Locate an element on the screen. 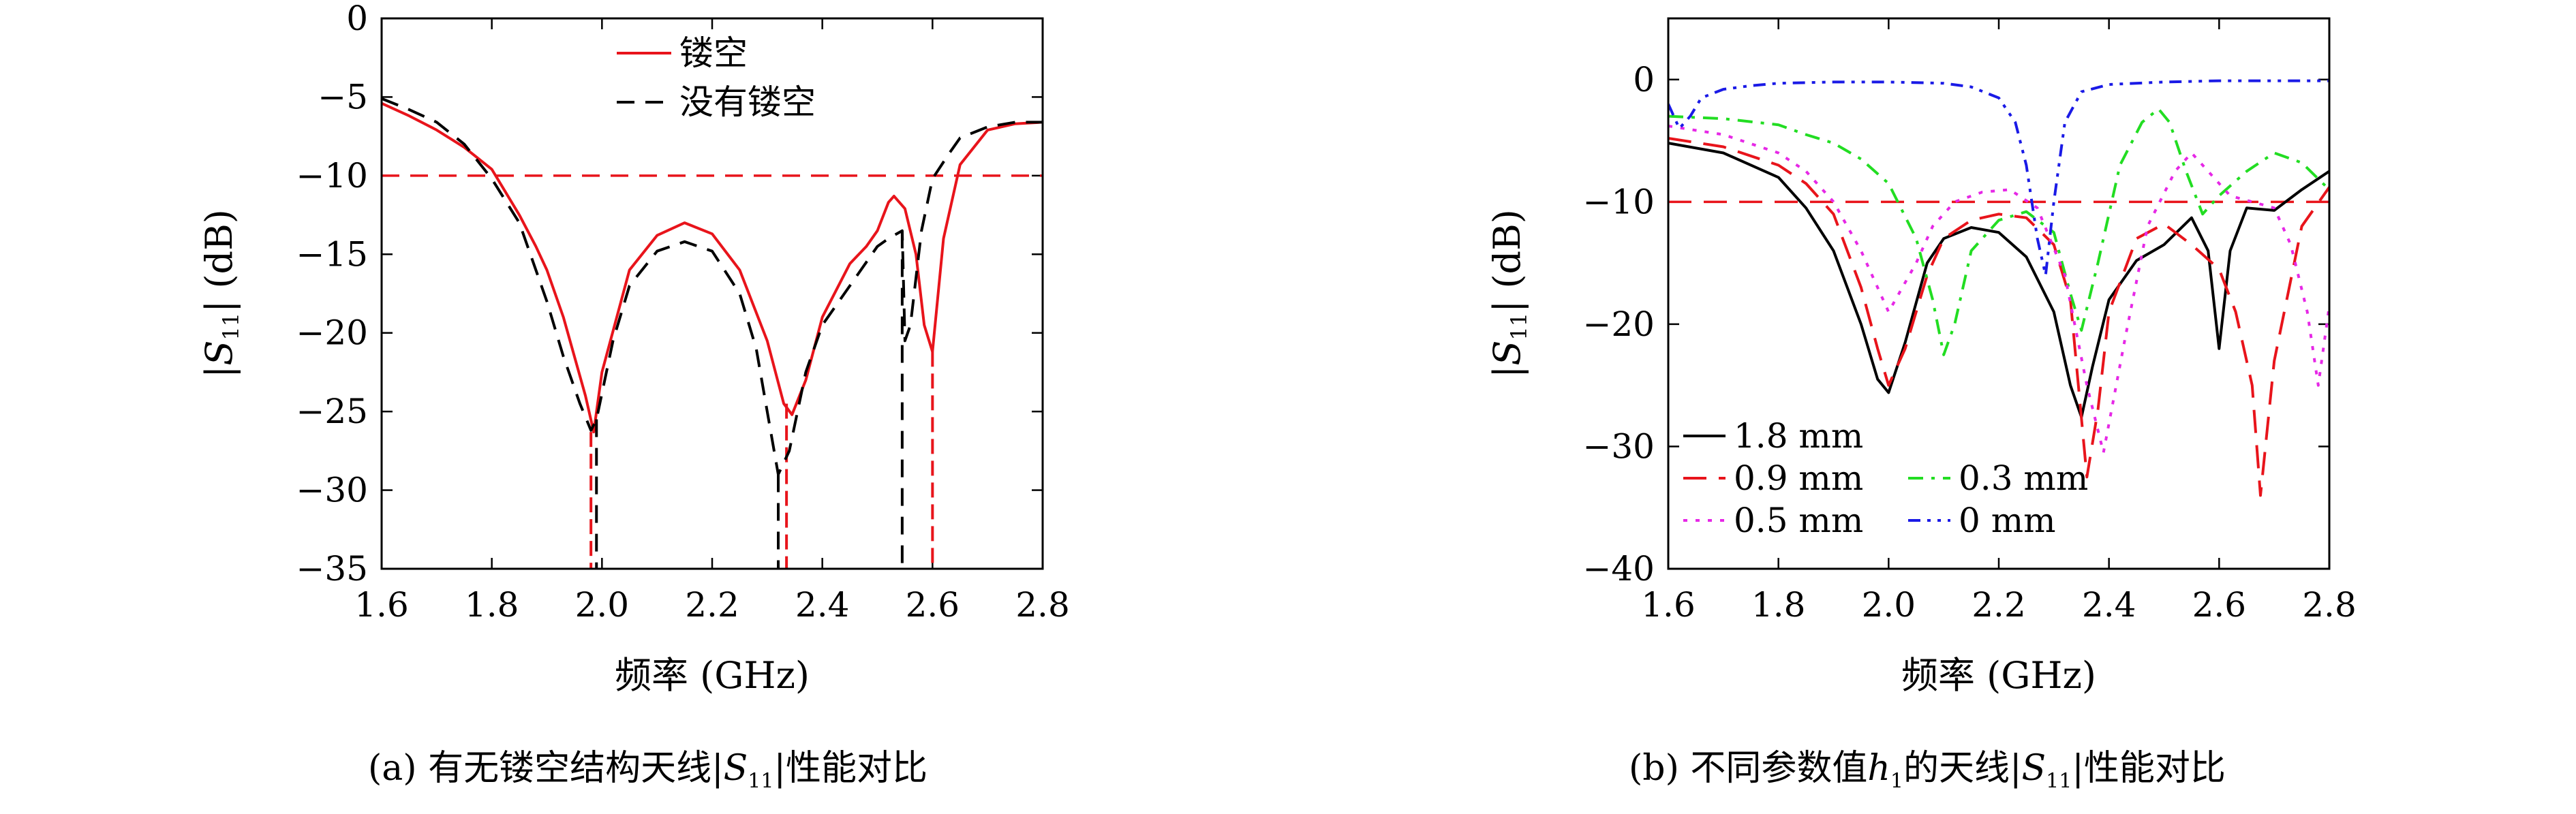 The width and height of the screenshot is (2576, 814). y-tick-label: −40 is located at coordinates (1618, 569).